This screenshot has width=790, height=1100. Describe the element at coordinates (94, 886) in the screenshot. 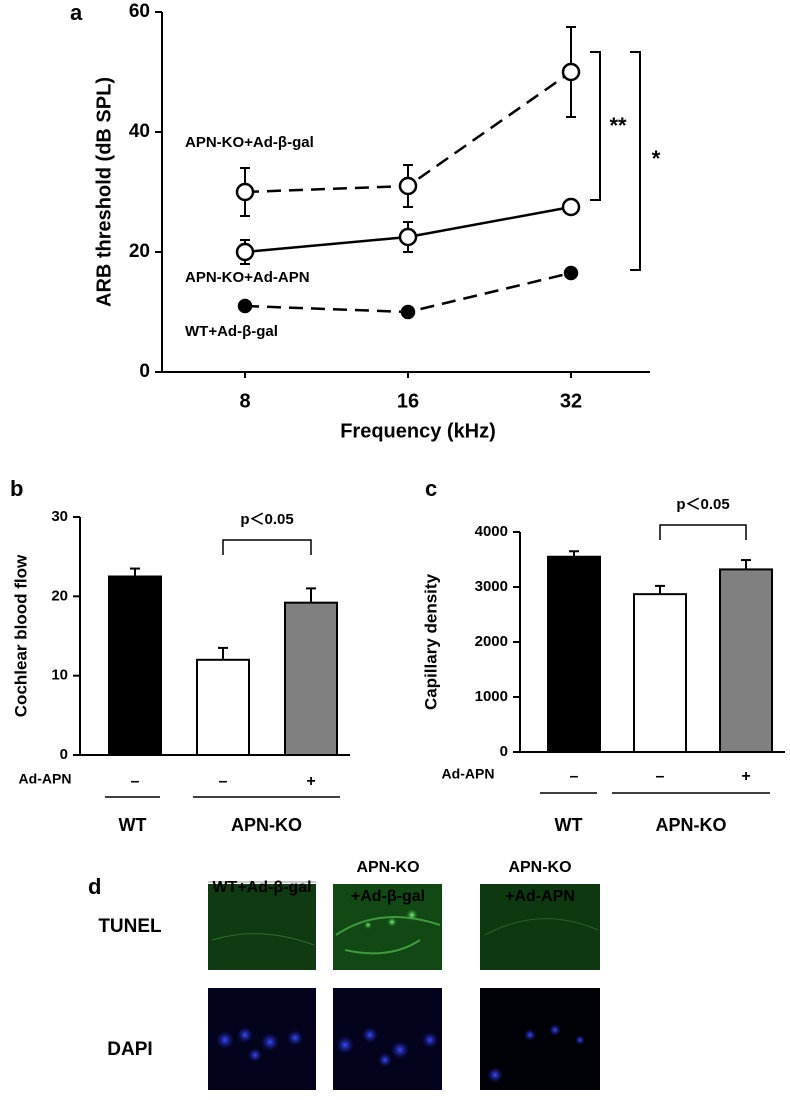

I see `panel-label: d` at that location.